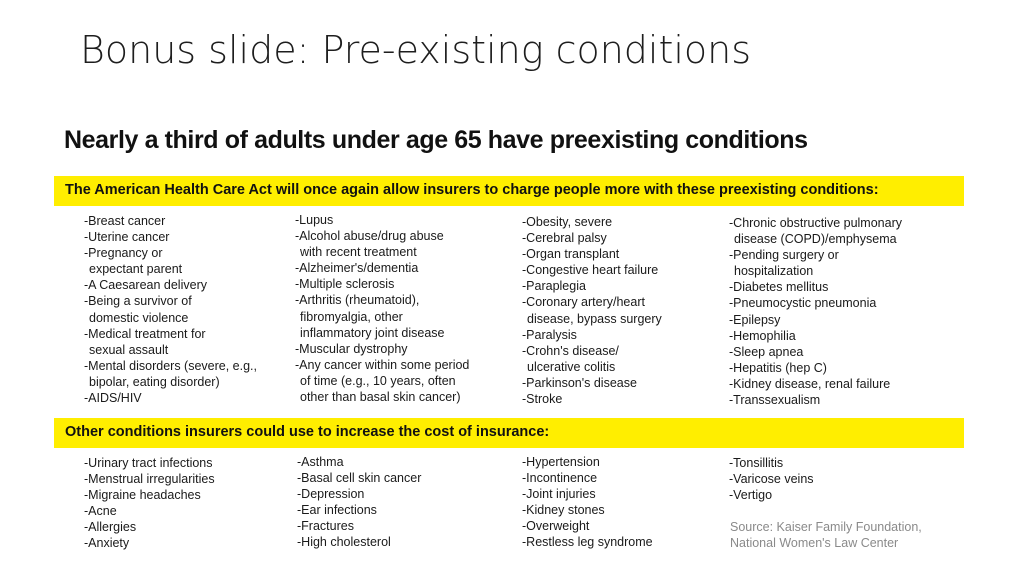 Image resolution: width=1024 pixels, height=576 pixels. What do you see at coordinates (139, 317) in the screenshot?
I see `condition-item: domestic violence` at bounding box center [139, 317].